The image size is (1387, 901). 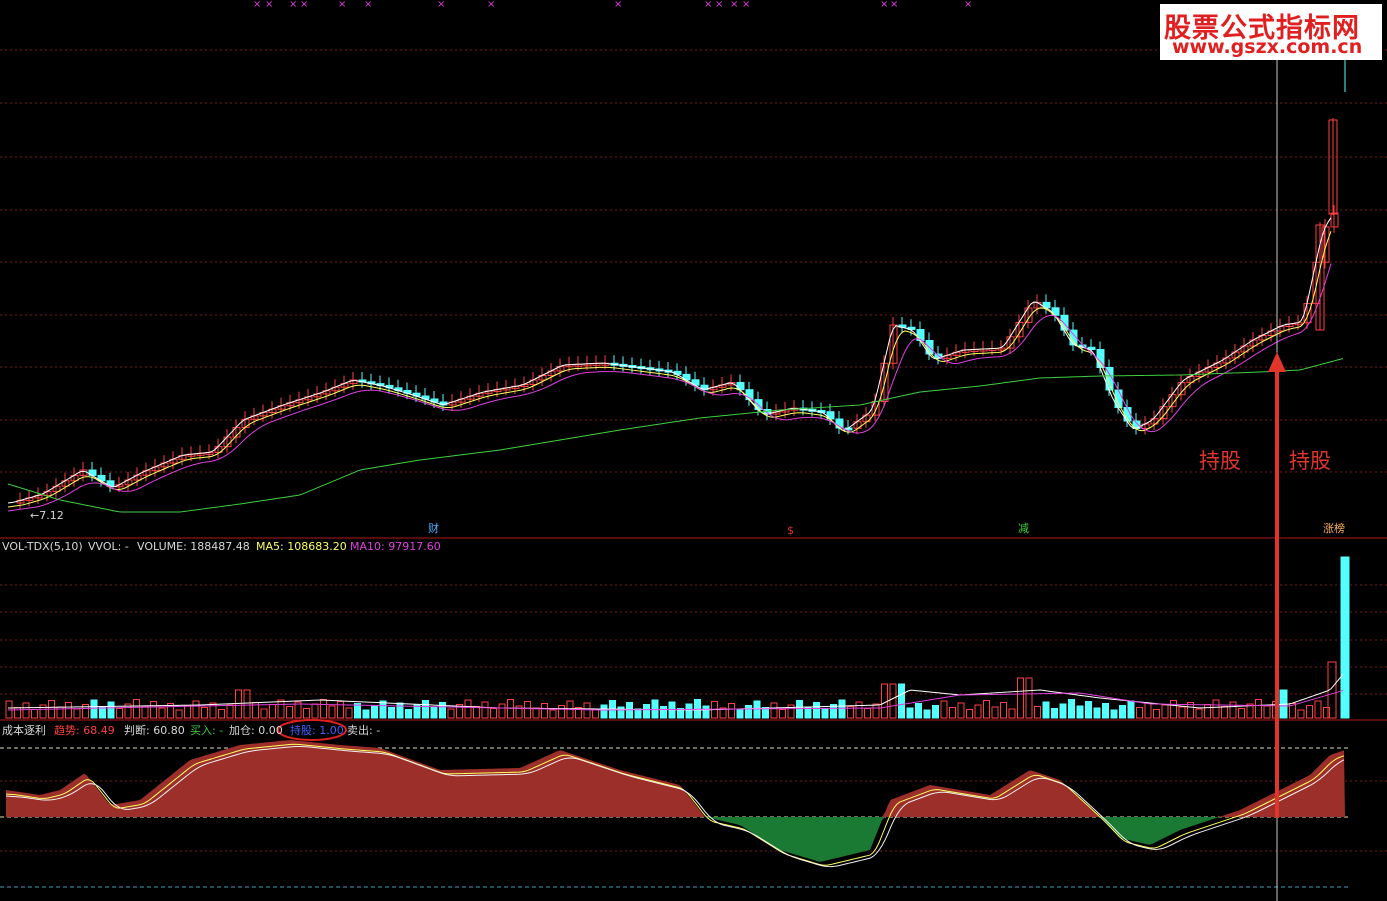 What do you see at coordinates (1023, 528) in the screenshot?
I see `event-marker-reduce: 减` at bounding box center [1023, 528].